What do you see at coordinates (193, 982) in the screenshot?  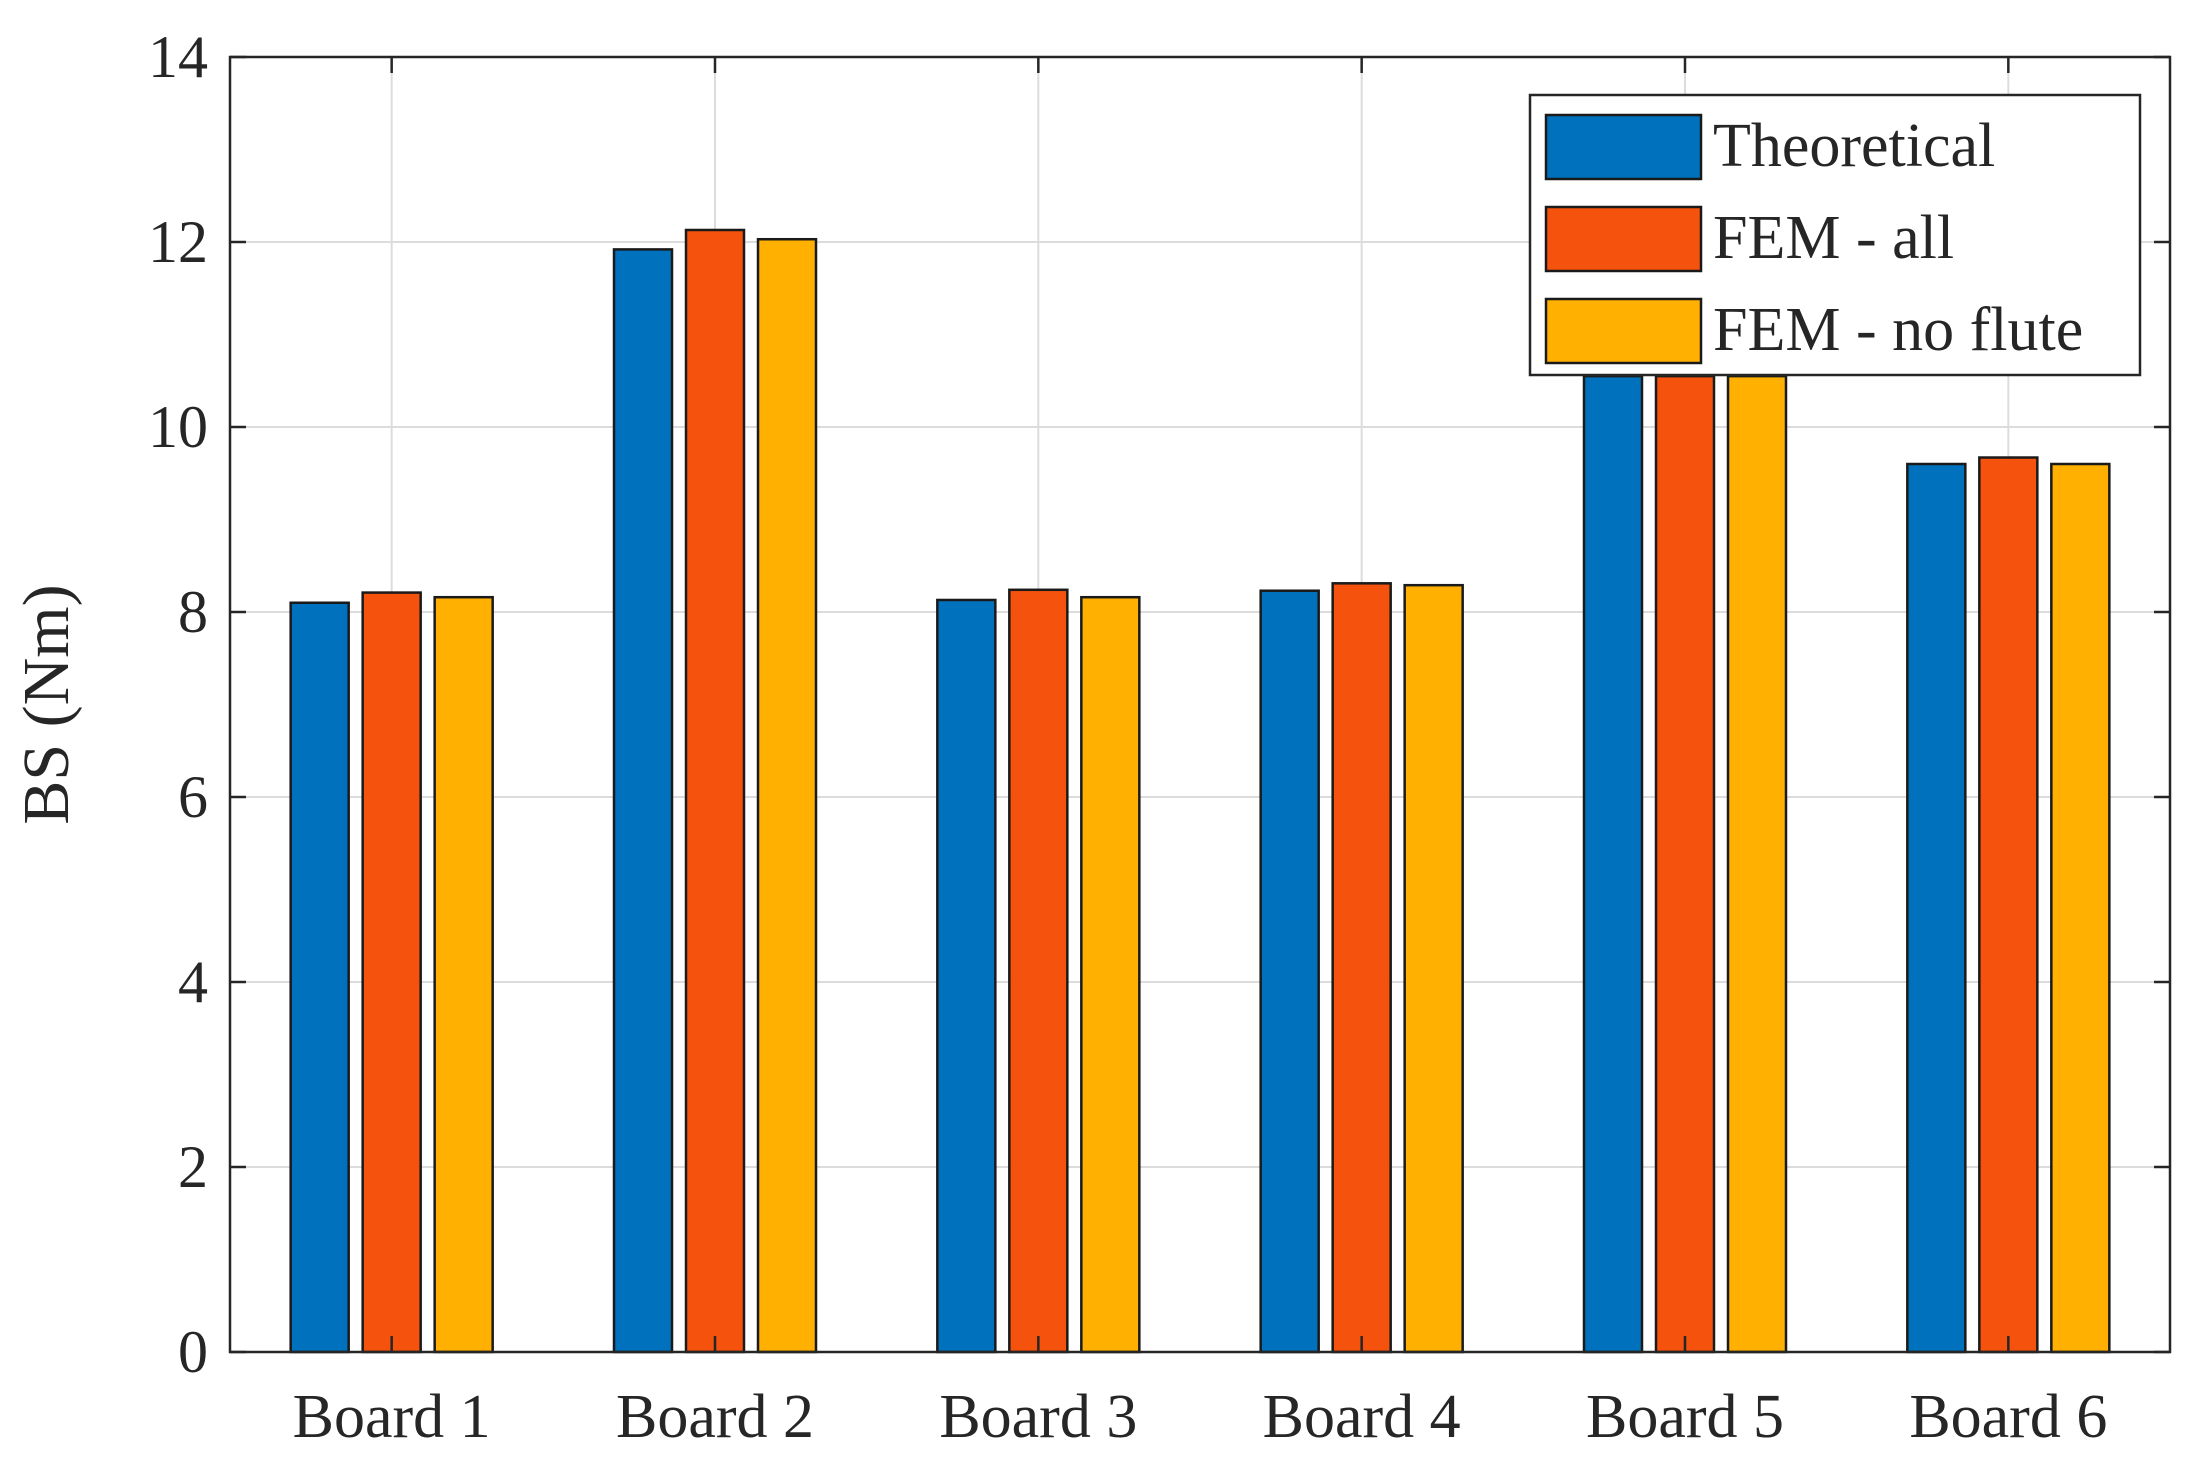 I see `y-tick-label: 4` at bounding box center [193, 982].